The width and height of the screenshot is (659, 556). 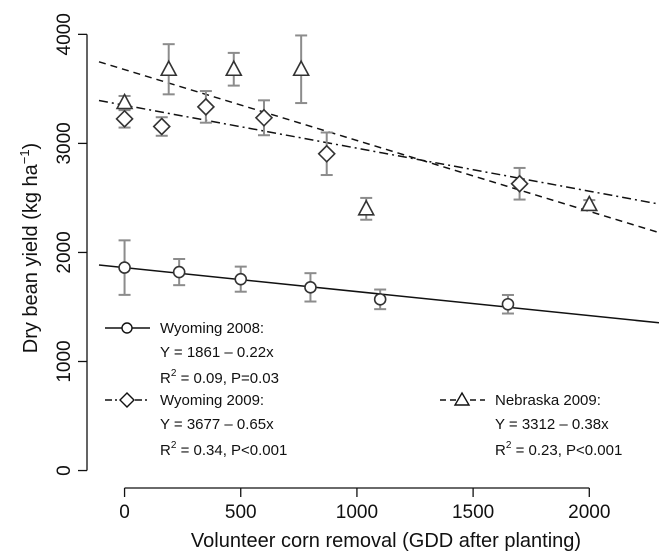 What do you see at coordinates (552, 424) in the screenshot?
I see `legend-ne2009-equation: Y = 3312 – 0.38x` at bounding box center [552, 424].